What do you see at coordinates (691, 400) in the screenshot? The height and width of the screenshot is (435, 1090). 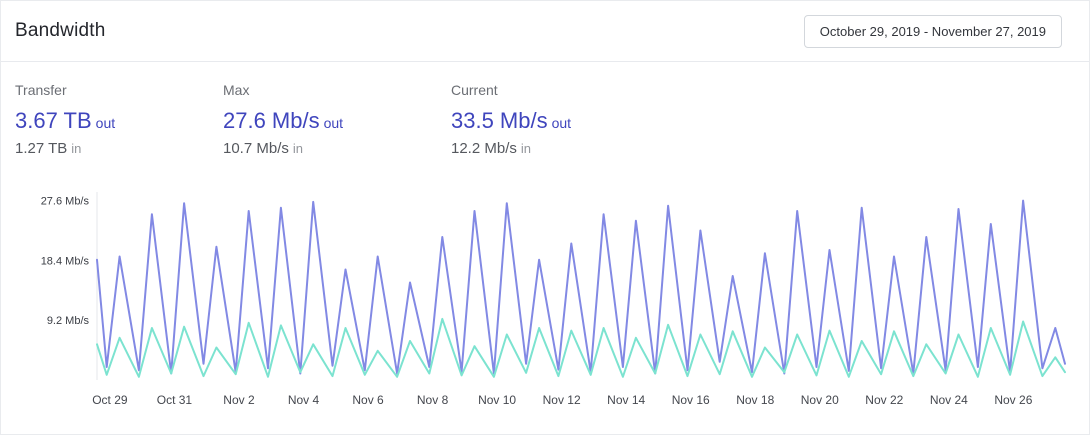 I see `x-axis-label: Nov 16` at bounding box center [691, 400].